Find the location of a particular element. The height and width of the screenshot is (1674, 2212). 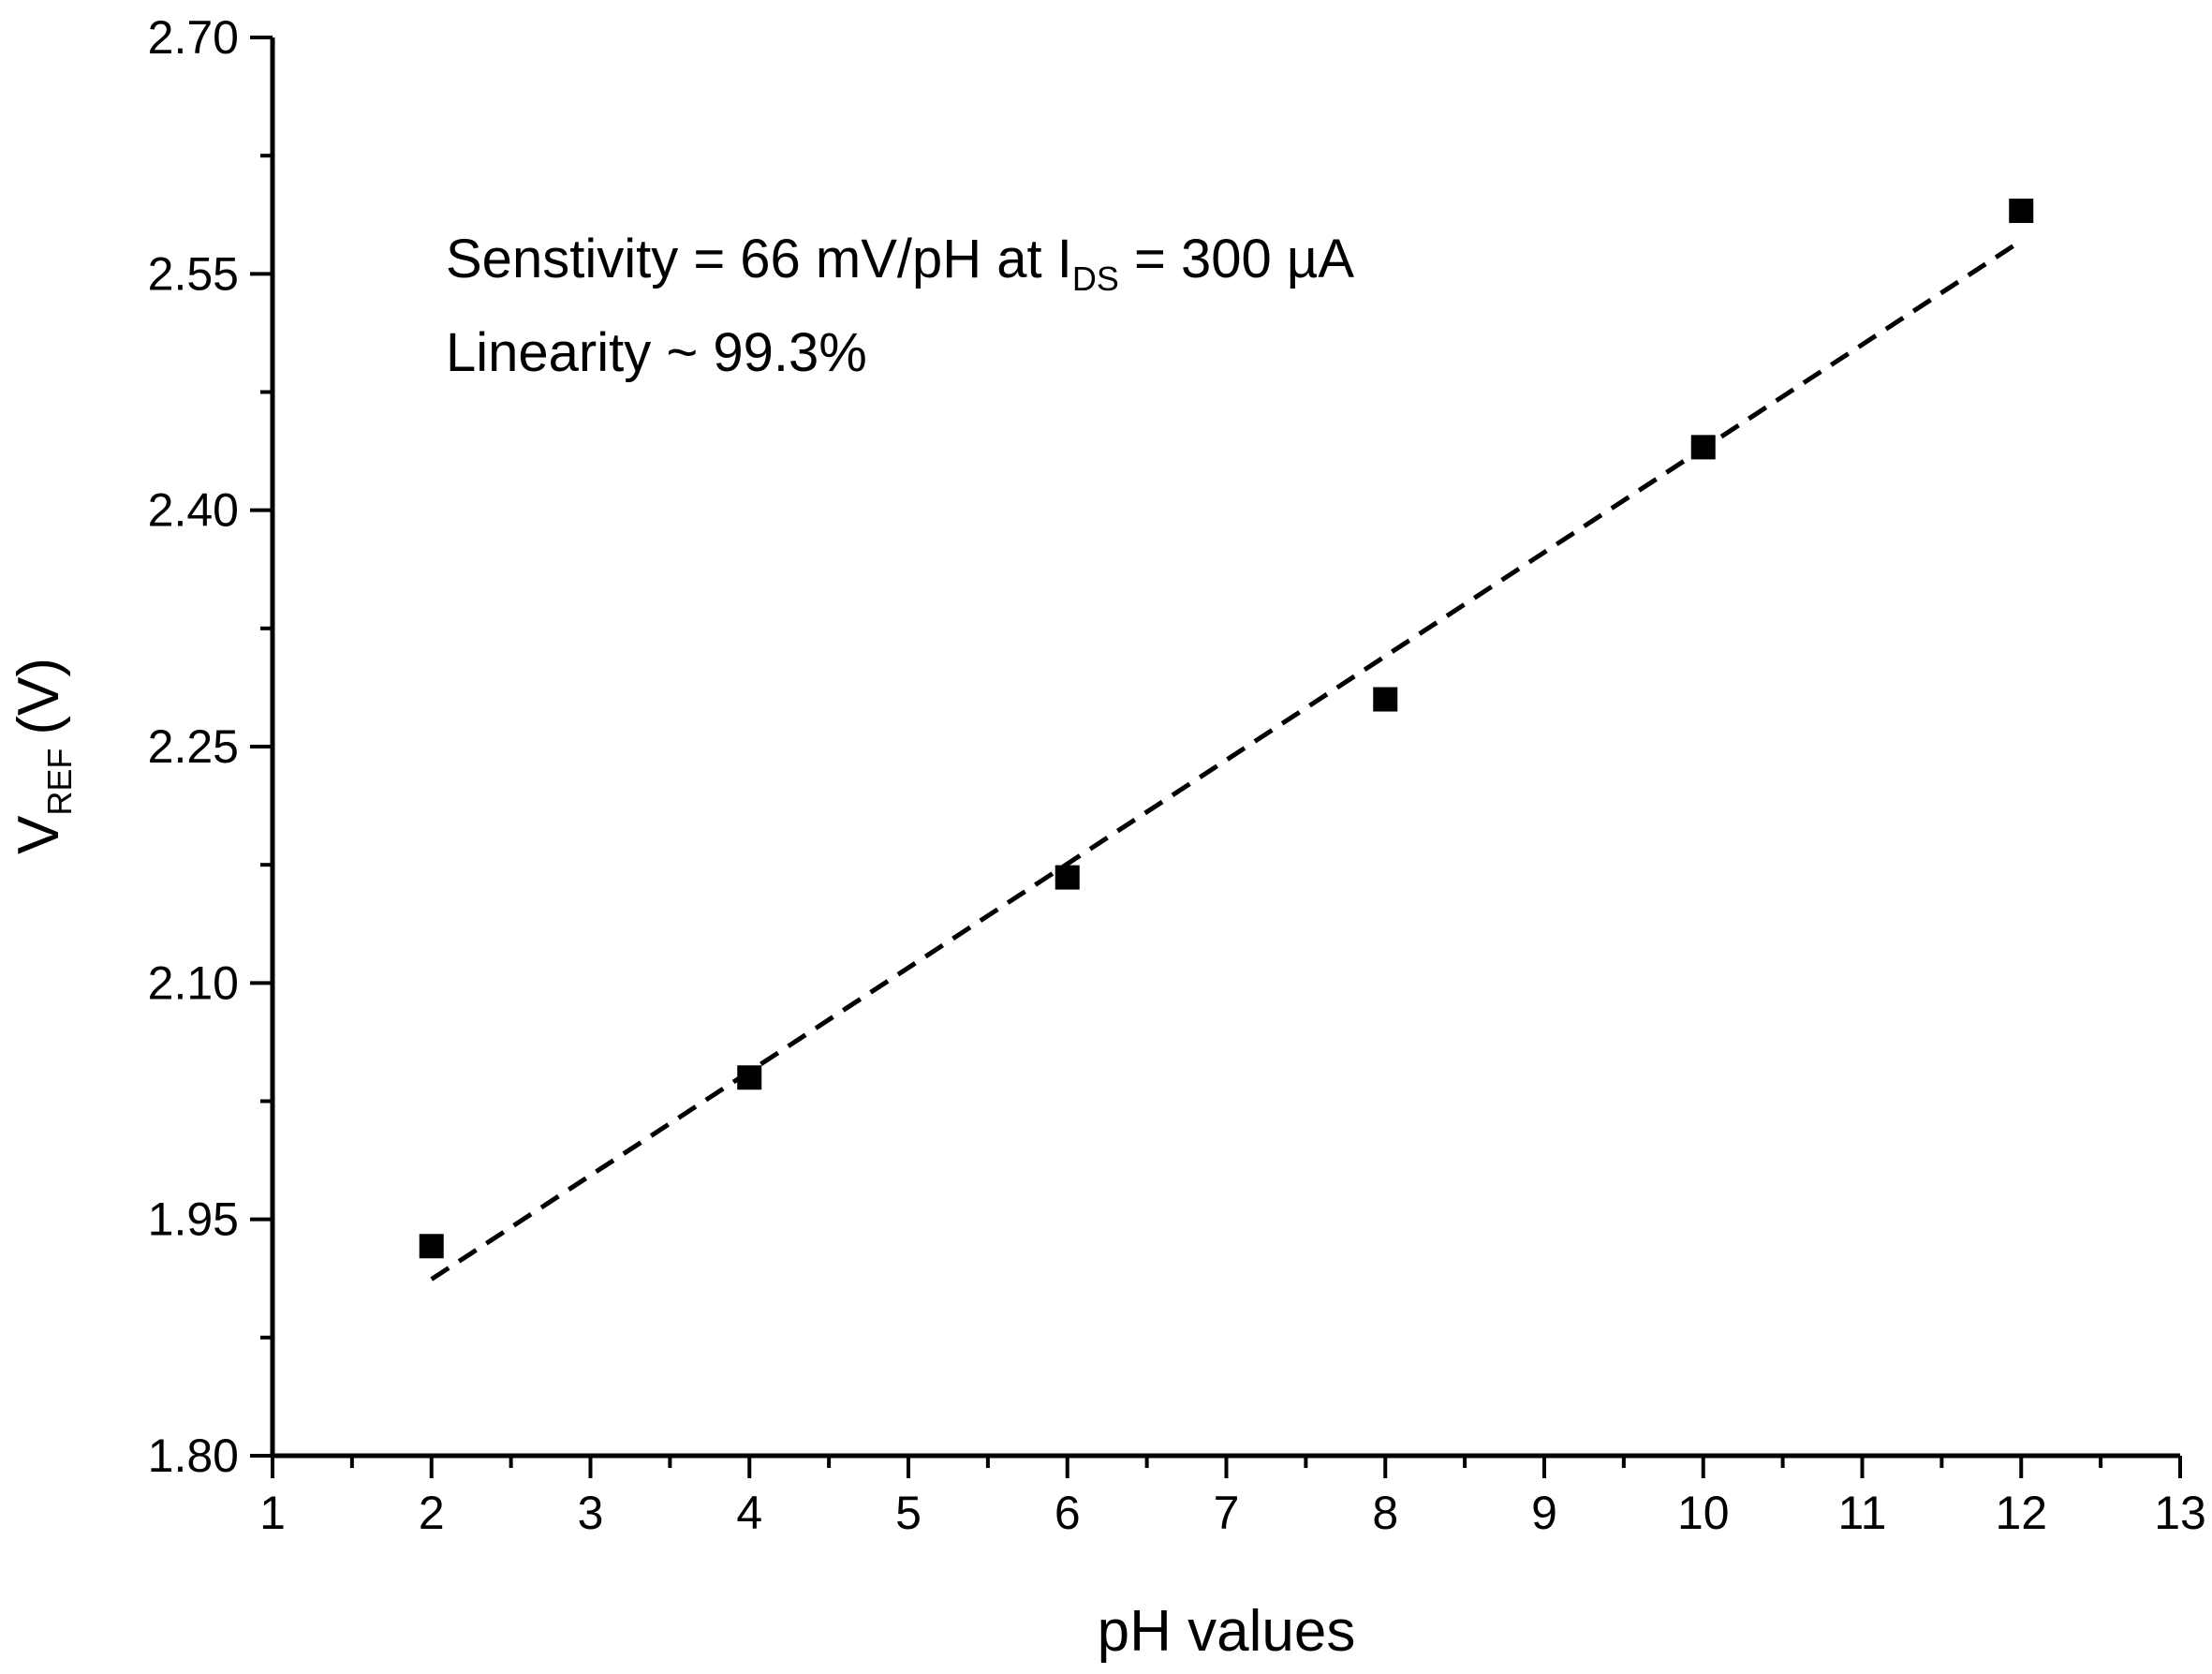

y-tick-label: 2.10 is located at coordinates (194, 983).